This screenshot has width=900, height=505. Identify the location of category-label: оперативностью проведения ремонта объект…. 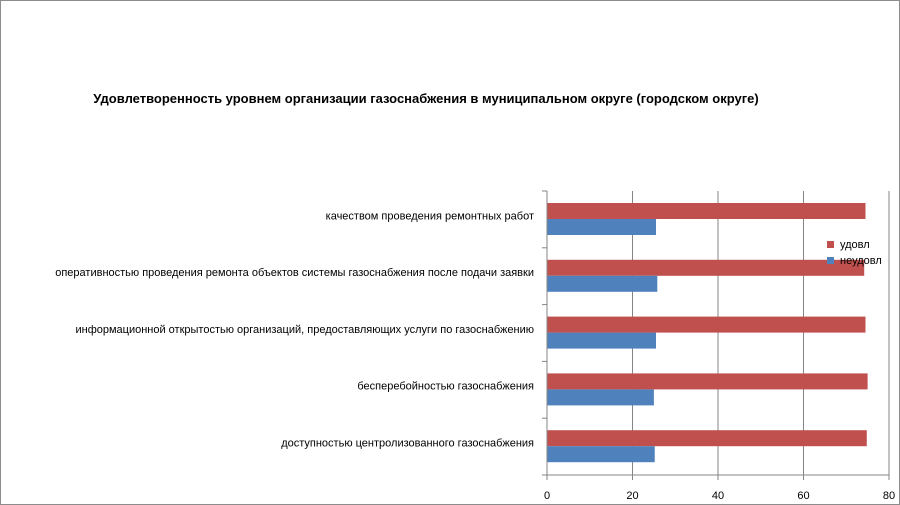
(294, 273).